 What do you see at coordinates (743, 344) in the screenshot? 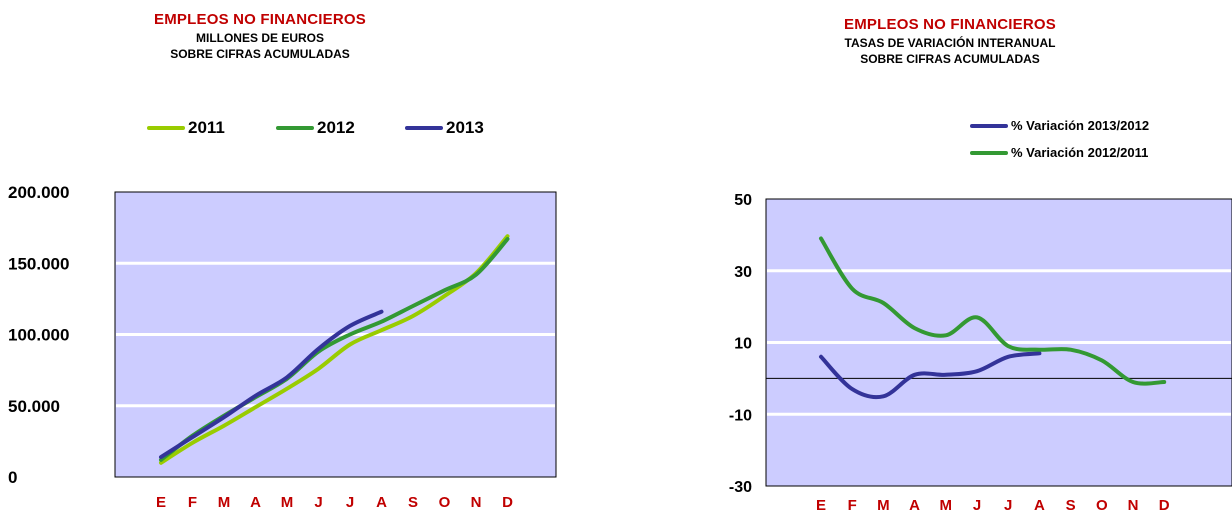
I see `y-tick-label: 10` at bounding box center [743, 344].